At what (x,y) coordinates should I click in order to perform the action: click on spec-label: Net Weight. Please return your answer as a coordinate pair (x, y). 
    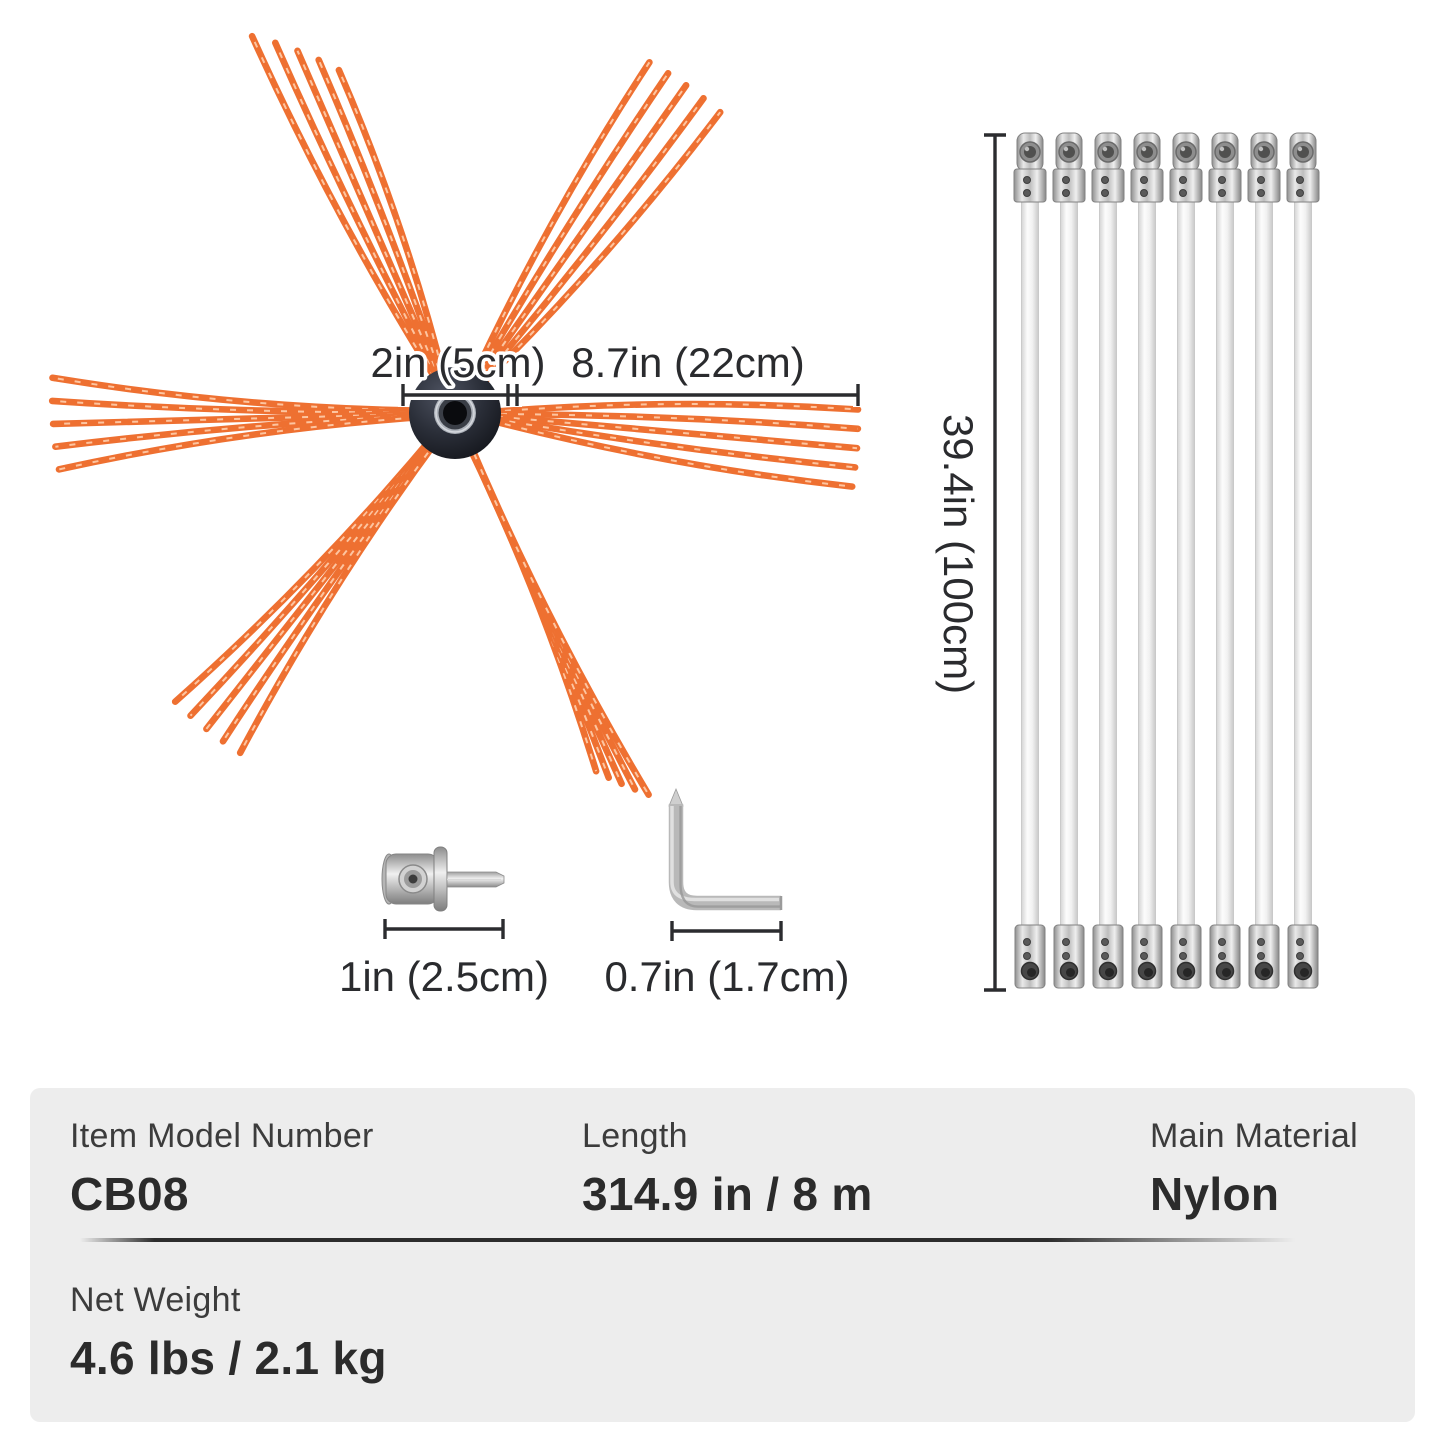
    Looking at the image, I should click on (155, 1300).